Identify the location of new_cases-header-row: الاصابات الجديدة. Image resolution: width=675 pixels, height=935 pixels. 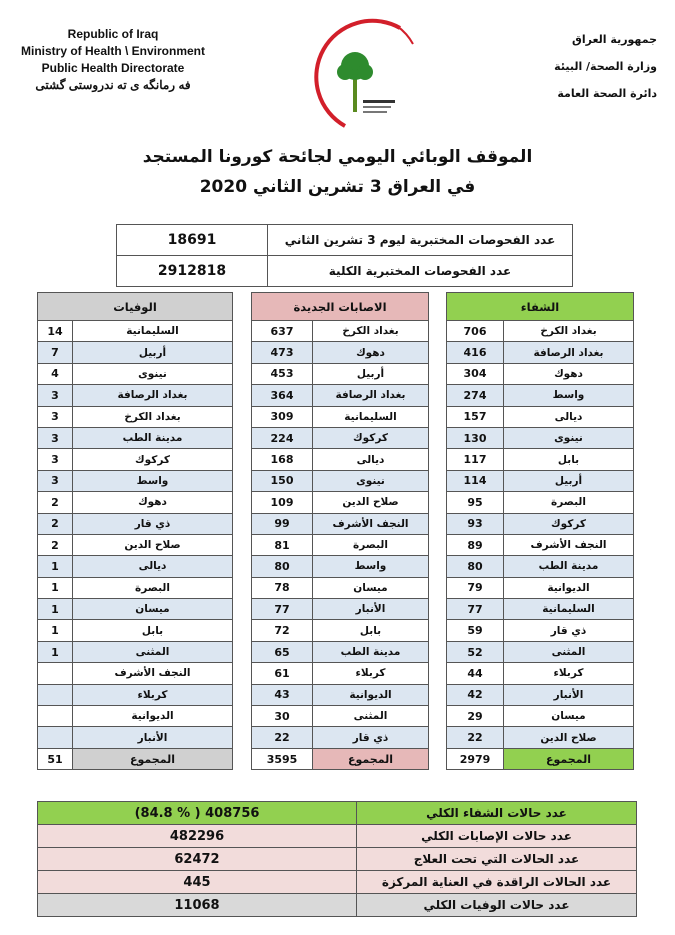
(340, 306).